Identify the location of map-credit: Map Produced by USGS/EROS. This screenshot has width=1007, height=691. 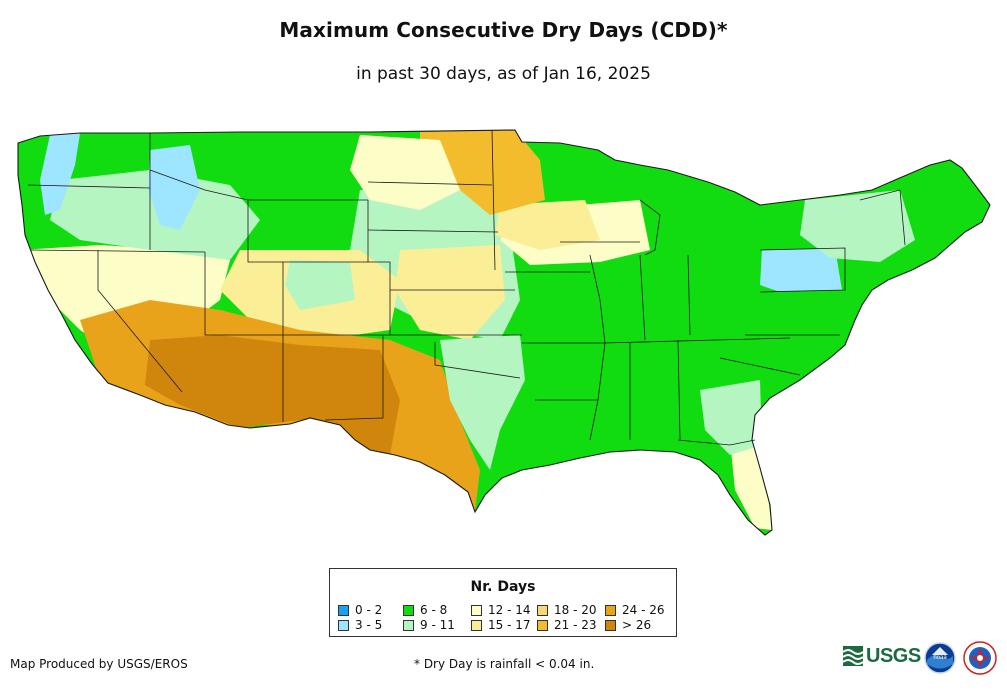
(99, 664).